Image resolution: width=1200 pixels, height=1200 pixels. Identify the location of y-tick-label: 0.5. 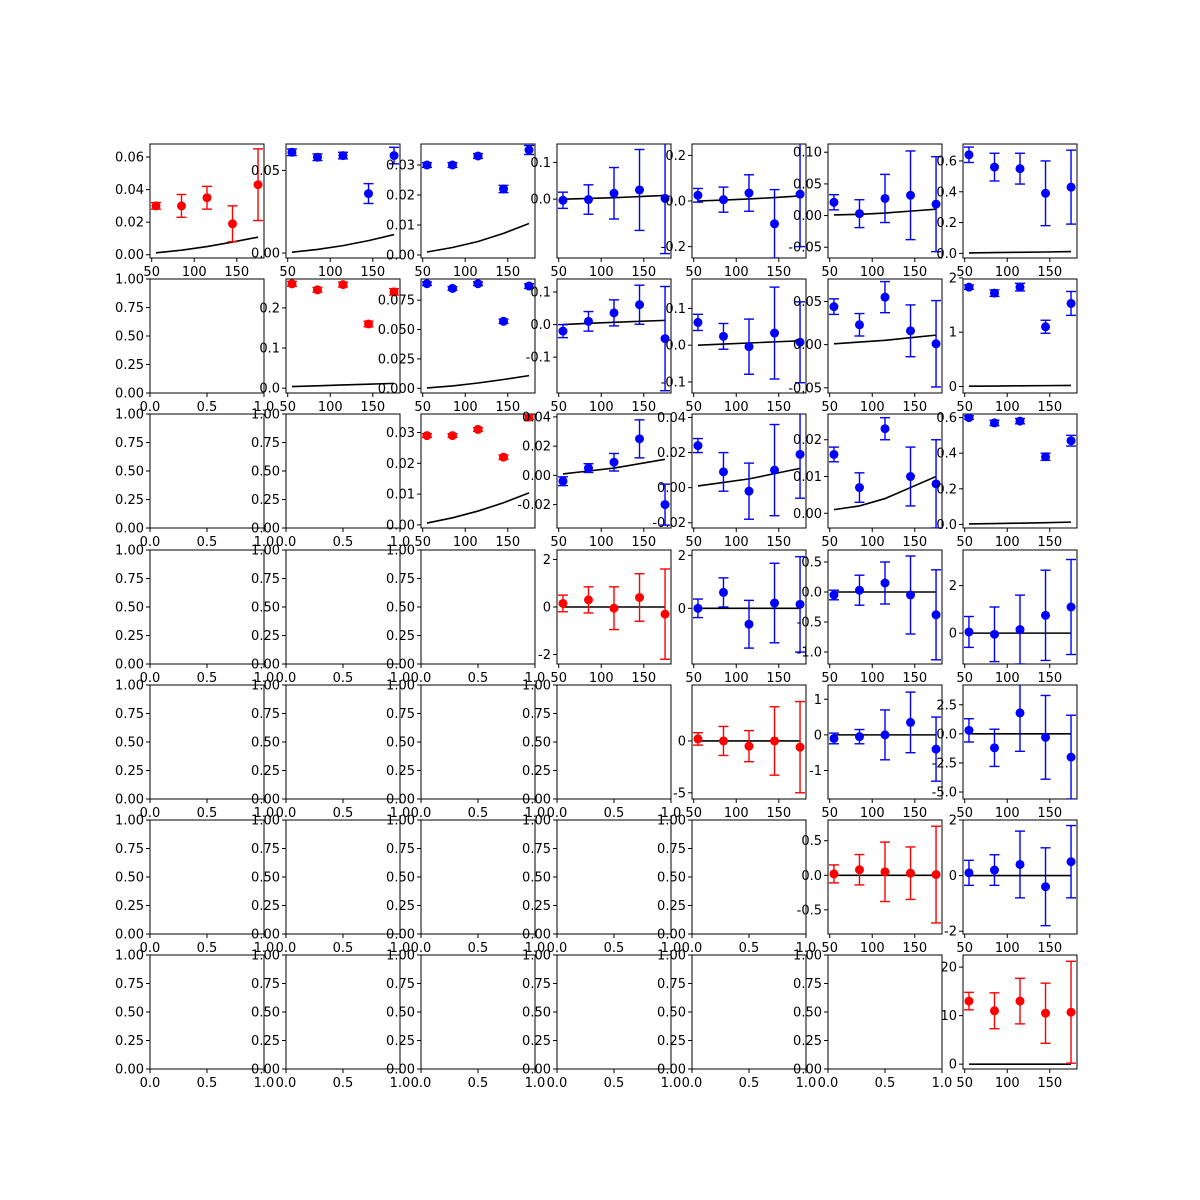
(811, 563).